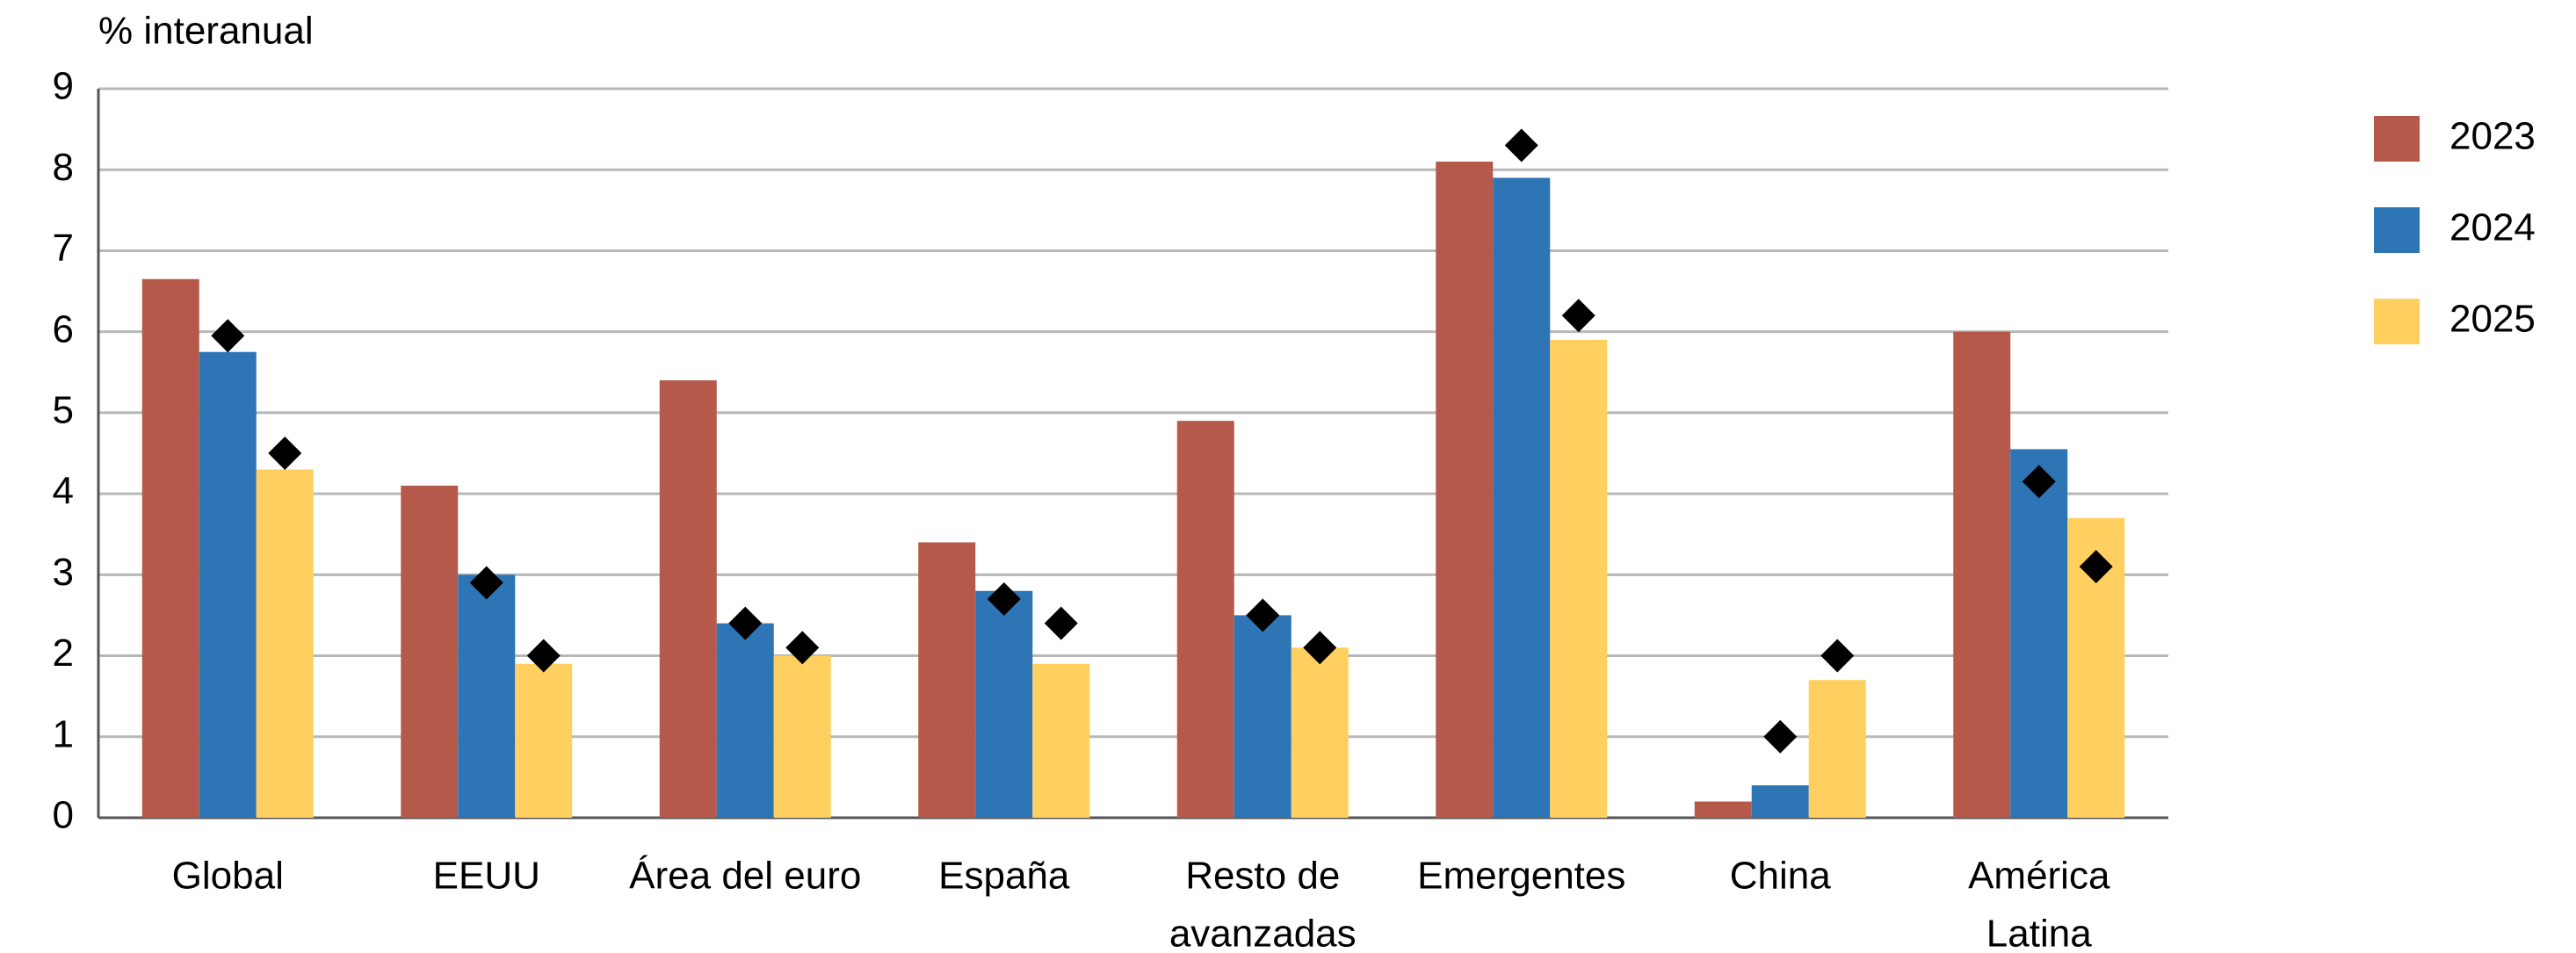 The width and height of the screenshot is (2576, 953). I want to click on x-tick-label: Latina, so click(2039, 933).